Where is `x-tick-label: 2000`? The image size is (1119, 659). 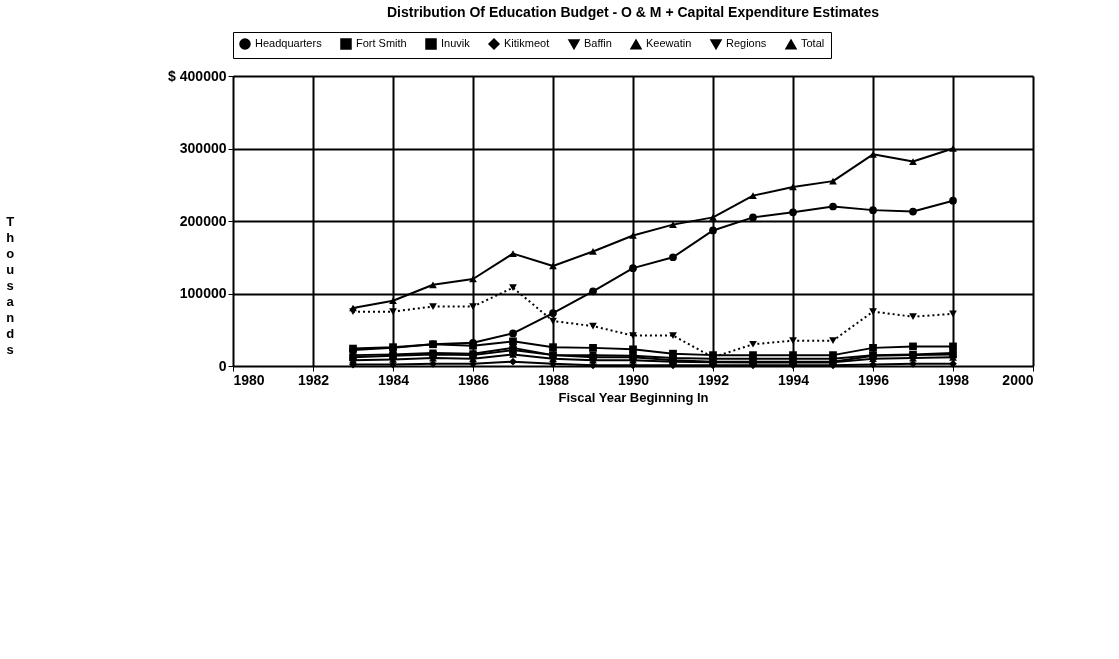
x-tick-label: 2000 is located at coordinates (1018, 379).